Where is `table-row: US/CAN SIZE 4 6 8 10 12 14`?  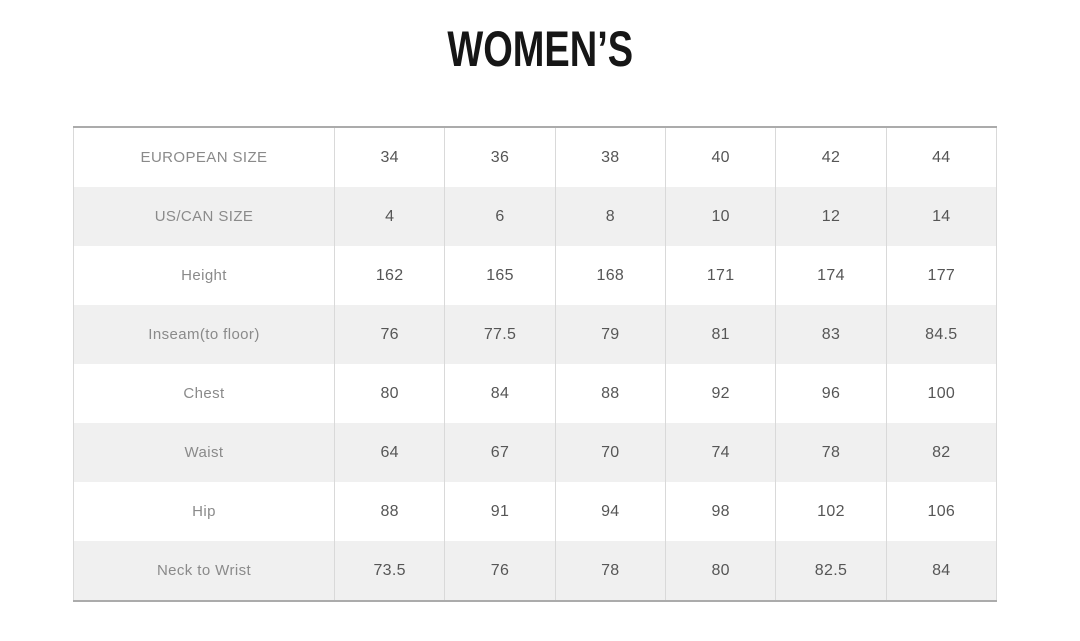
table-row: US/CAN SIZE 4 6 8 10 12 14 is located at coordinates (535, 216).